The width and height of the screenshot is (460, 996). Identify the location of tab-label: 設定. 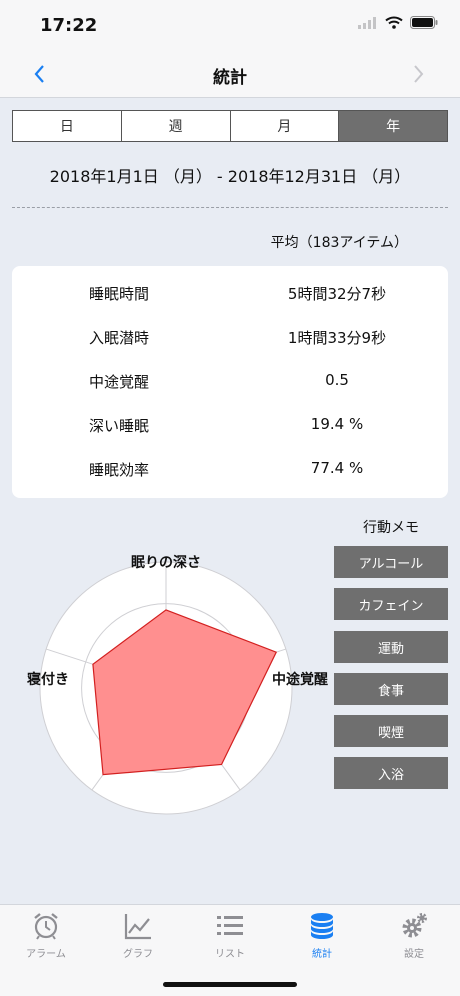
(414, 954).